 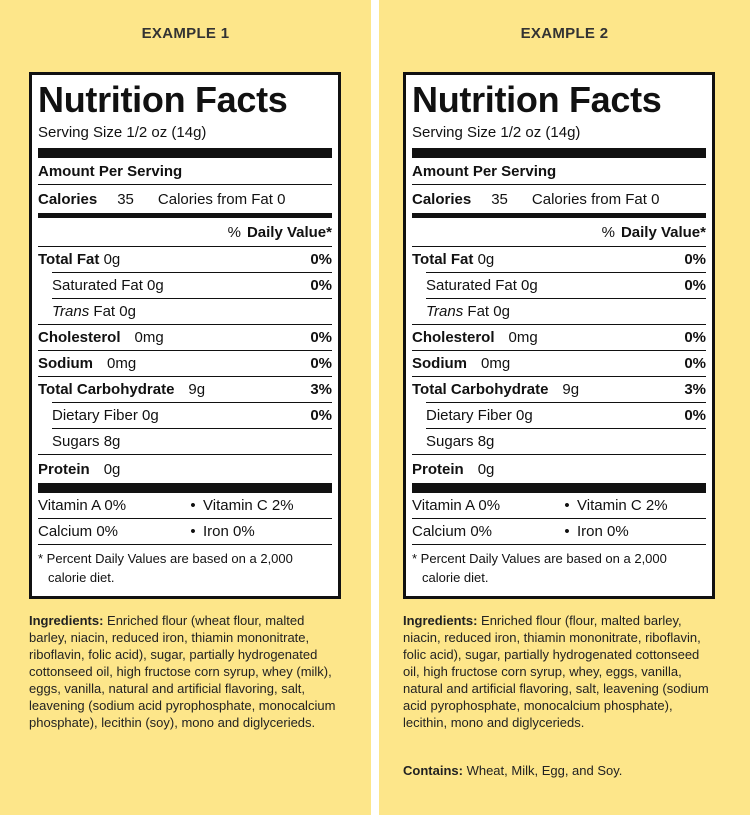 I want to click on contains-list: Wheat, Milk, Egg, and Soy., so click(x=544, y=770).